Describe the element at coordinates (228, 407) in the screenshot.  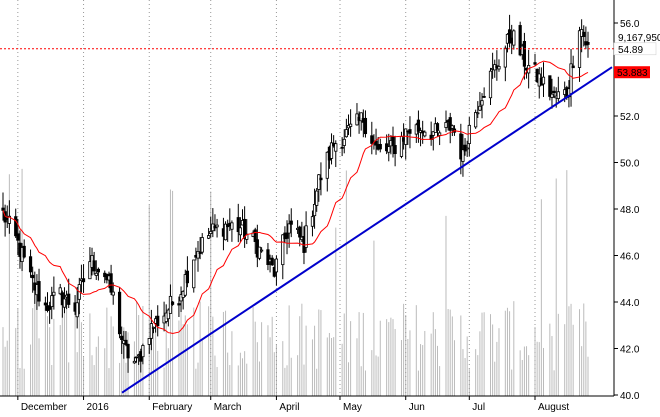
I see `x-tick-label: March` at that location.